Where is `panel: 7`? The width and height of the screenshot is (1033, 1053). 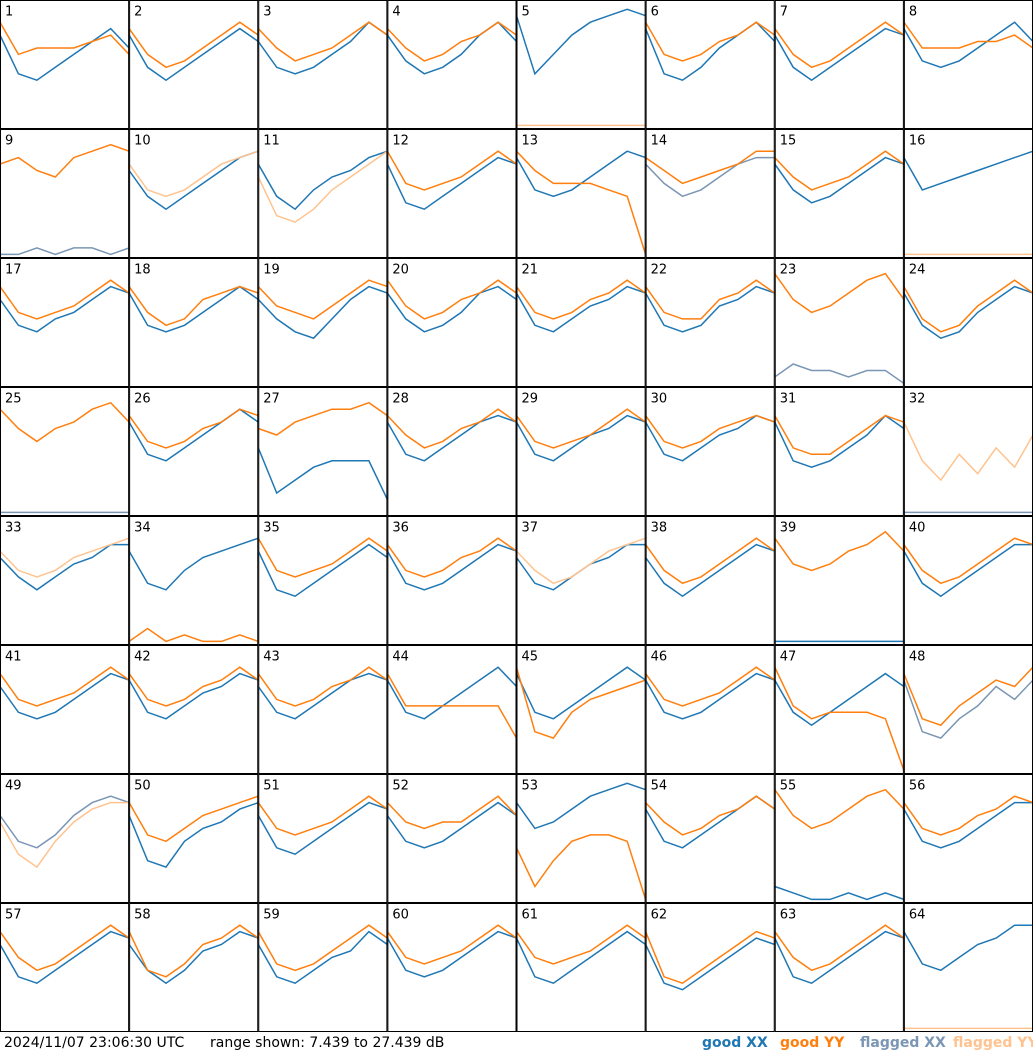 panel: 7 is located at coordinates (839, 64).